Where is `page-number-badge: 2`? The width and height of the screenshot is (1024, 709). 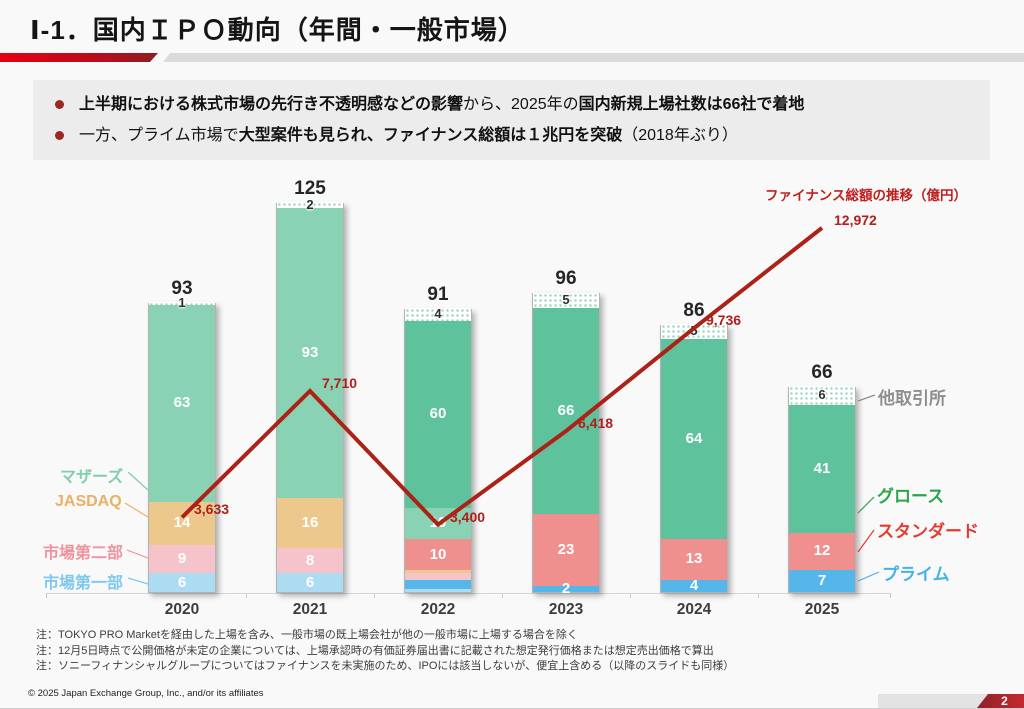 page-number-badge: 2 is located at coordinates (1000, 701).